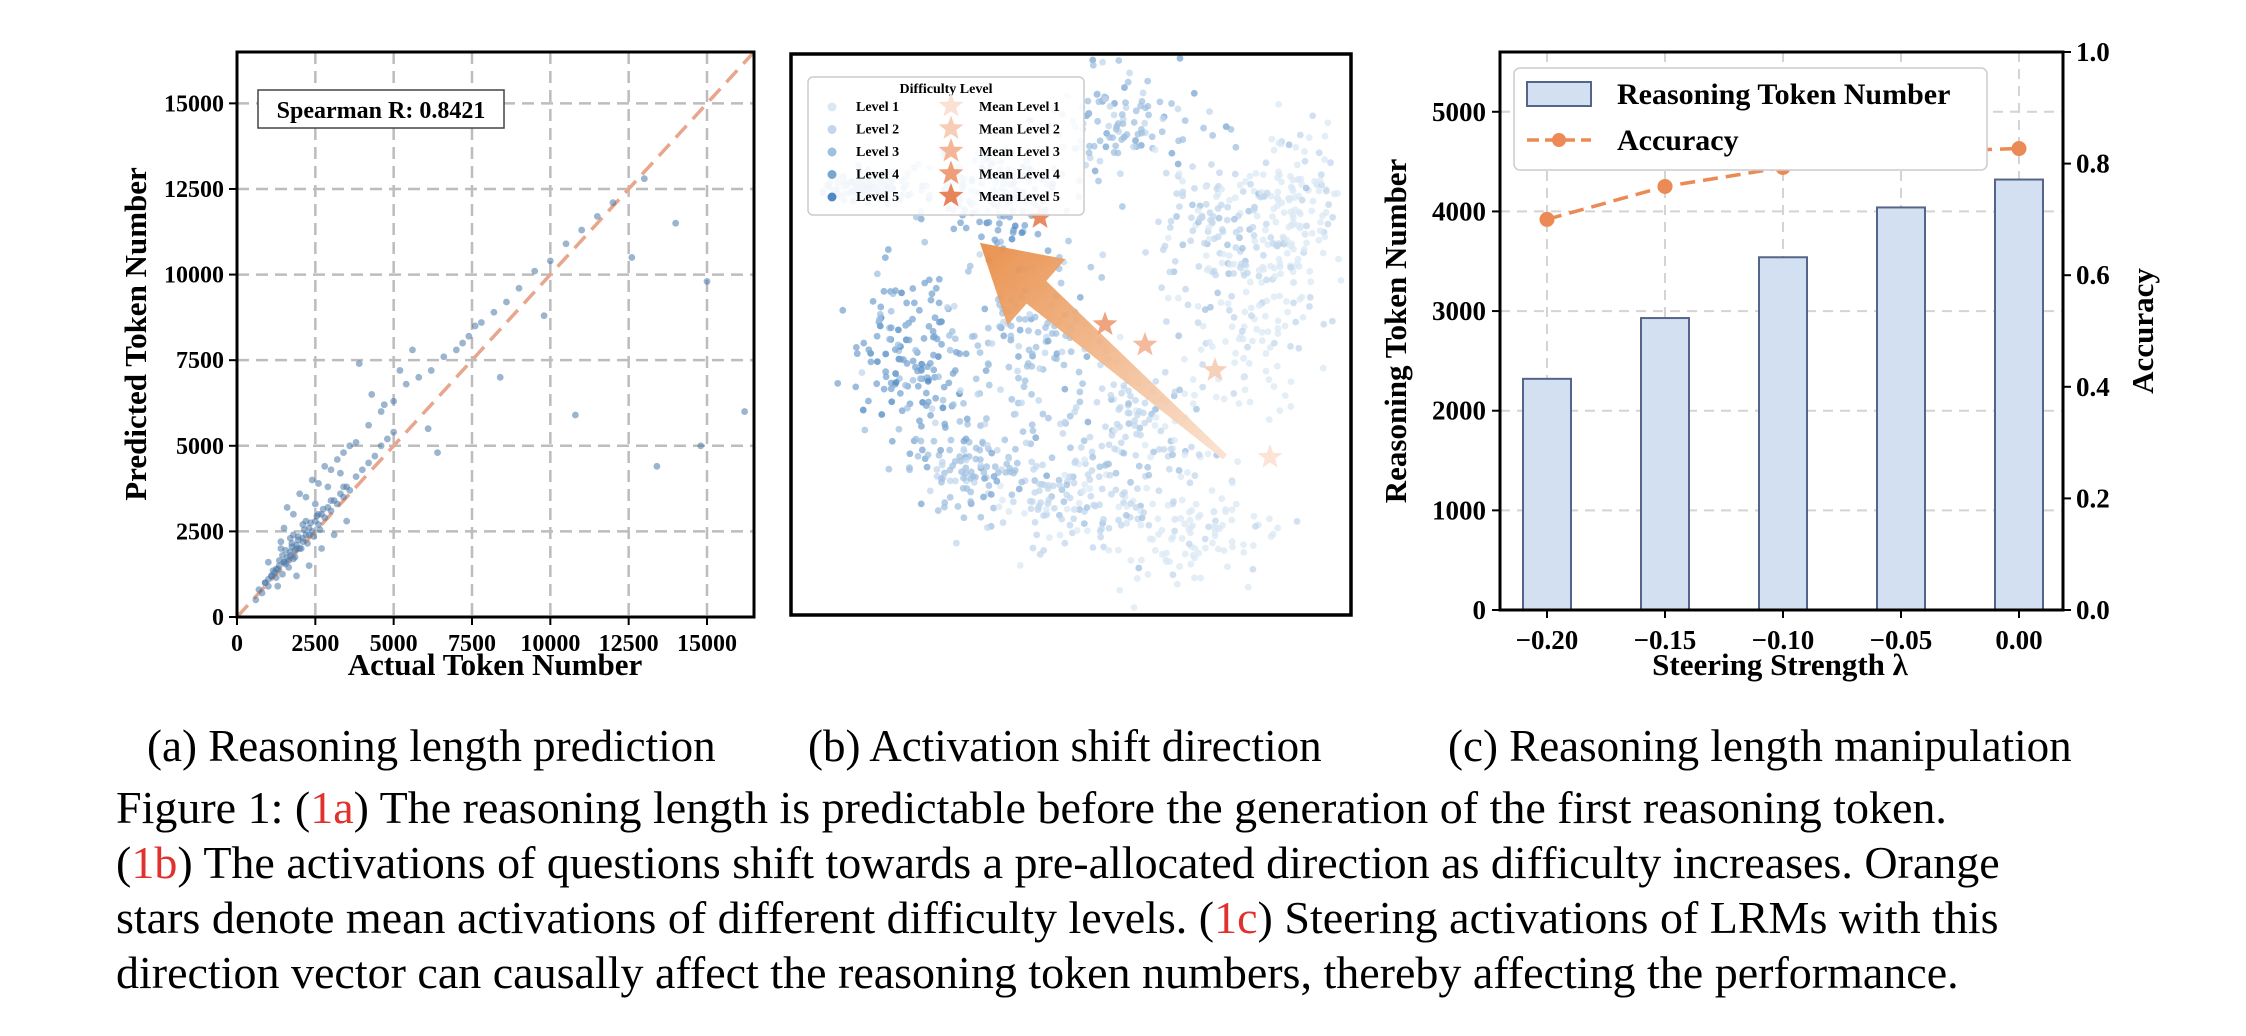  Describe the element at coordinates (154, 862) in the screenshot. I see `ref-link-1b: 1b` at that location.